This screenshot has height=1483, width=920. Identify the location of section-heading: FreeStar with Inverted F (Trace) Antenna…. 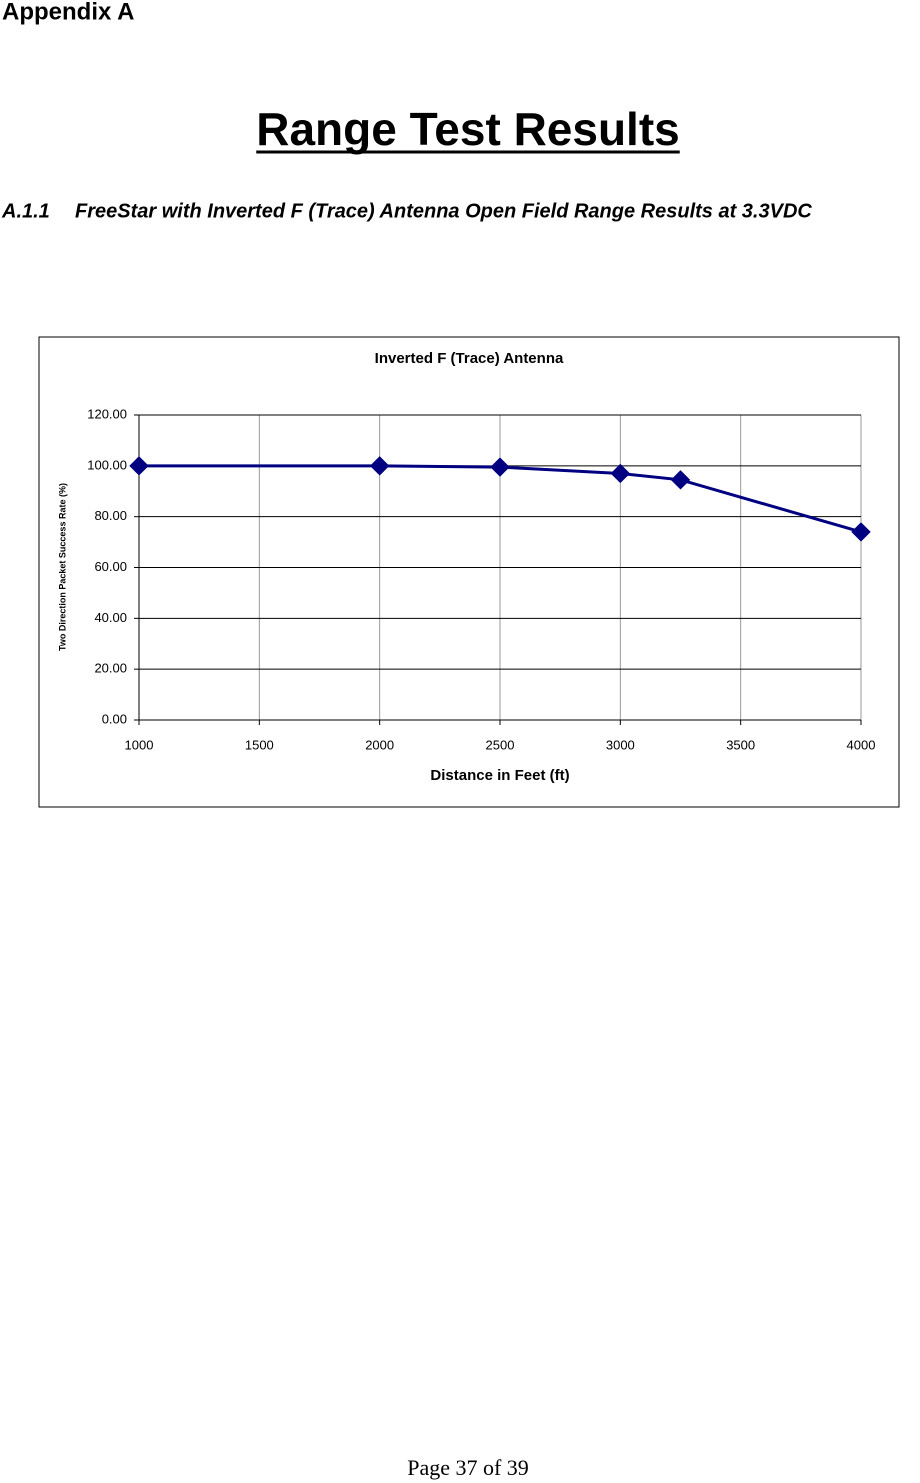
(443, 211).